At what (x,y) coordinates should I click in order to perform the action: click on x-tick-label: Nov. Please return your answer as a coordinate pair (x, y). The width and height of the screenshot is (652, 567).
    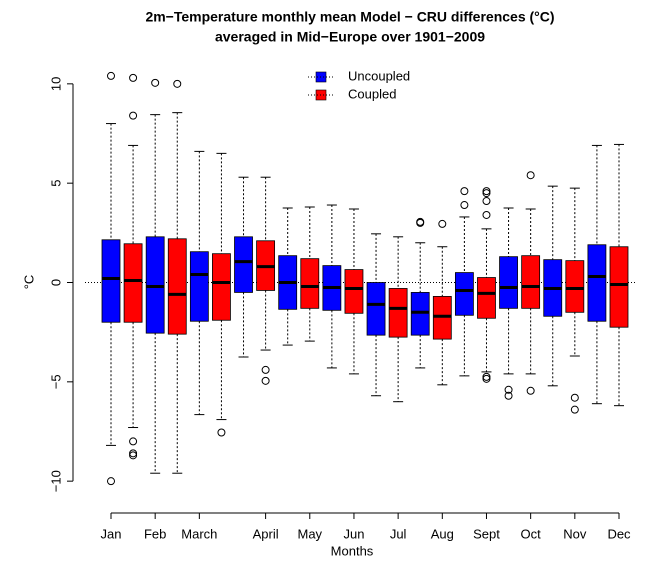
    Looking at the image, I should click on (575, 533).